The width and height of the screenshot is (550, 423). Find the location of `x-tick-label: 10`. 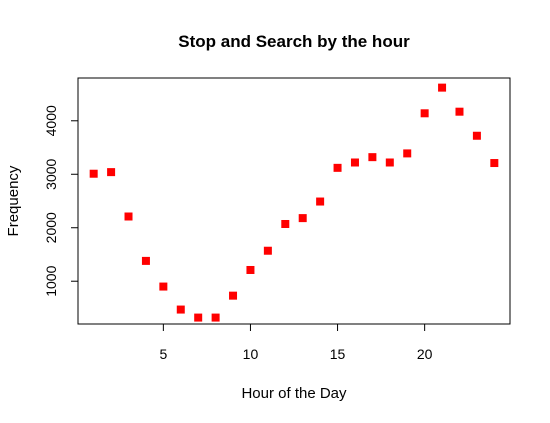

x-tick-label: 10 is located at coordinates (251, 354).